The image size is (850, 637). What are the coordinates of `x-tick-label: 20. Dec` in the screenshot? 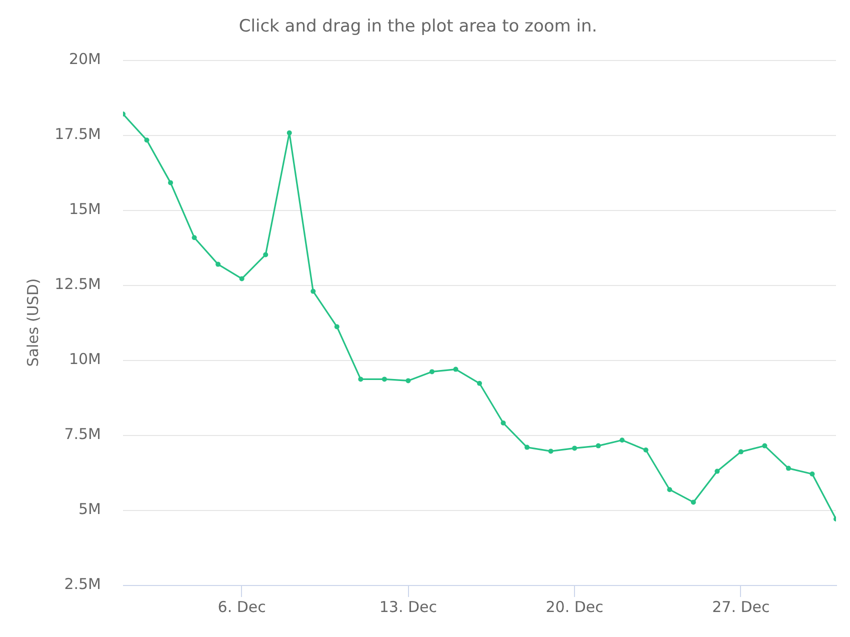 It's located at (575, 607).